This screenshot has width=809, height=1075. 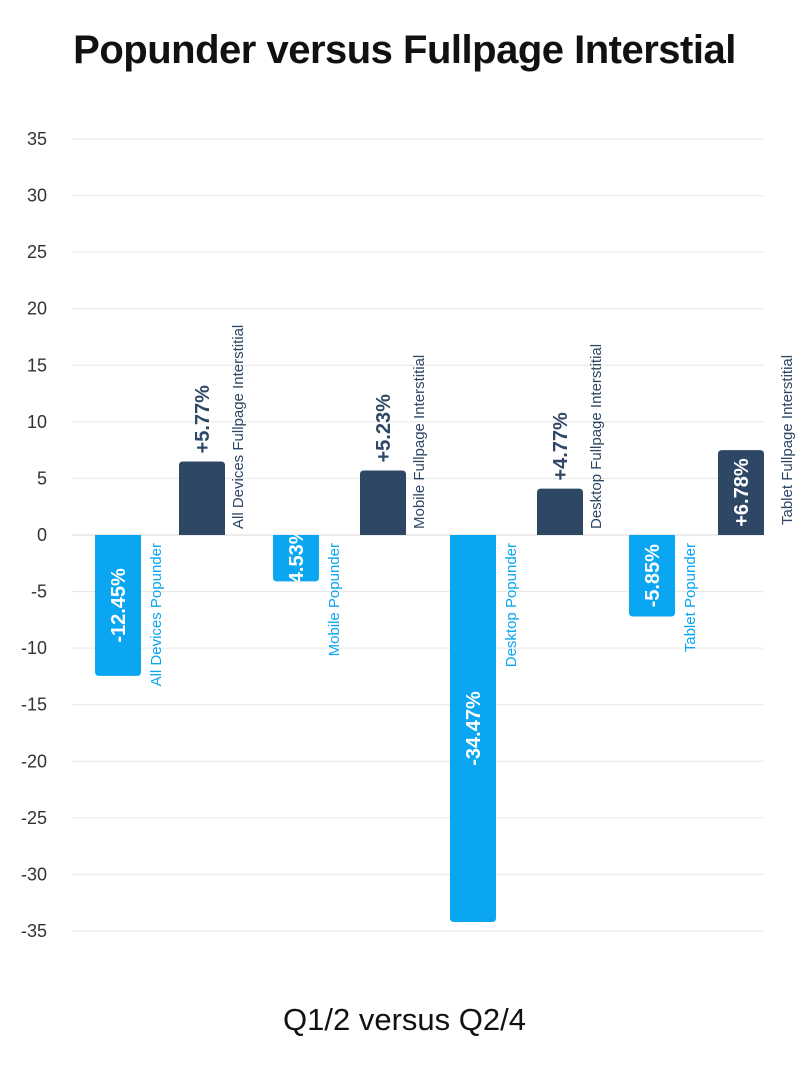 What do you see at coordinates (39, 592) in the screenshot?
I see `y-tick-label: -5` at bounding box center [39, 592].